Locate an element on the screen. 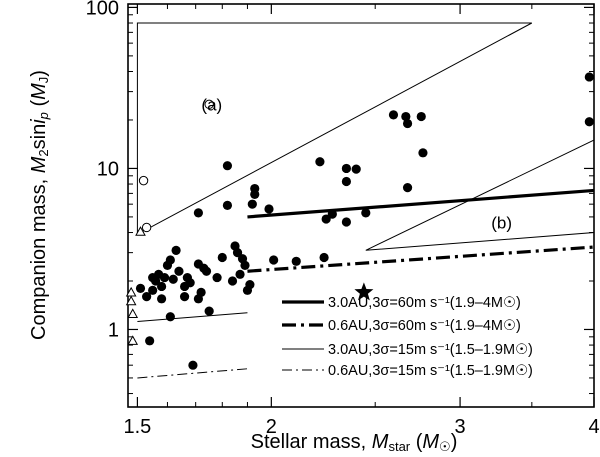 This screenshot has width=600, height=457. legend-label: 3.0AU,3σ=15m s⁻¹(1.5–1.9M☉) is located at coordinates (430, 350).